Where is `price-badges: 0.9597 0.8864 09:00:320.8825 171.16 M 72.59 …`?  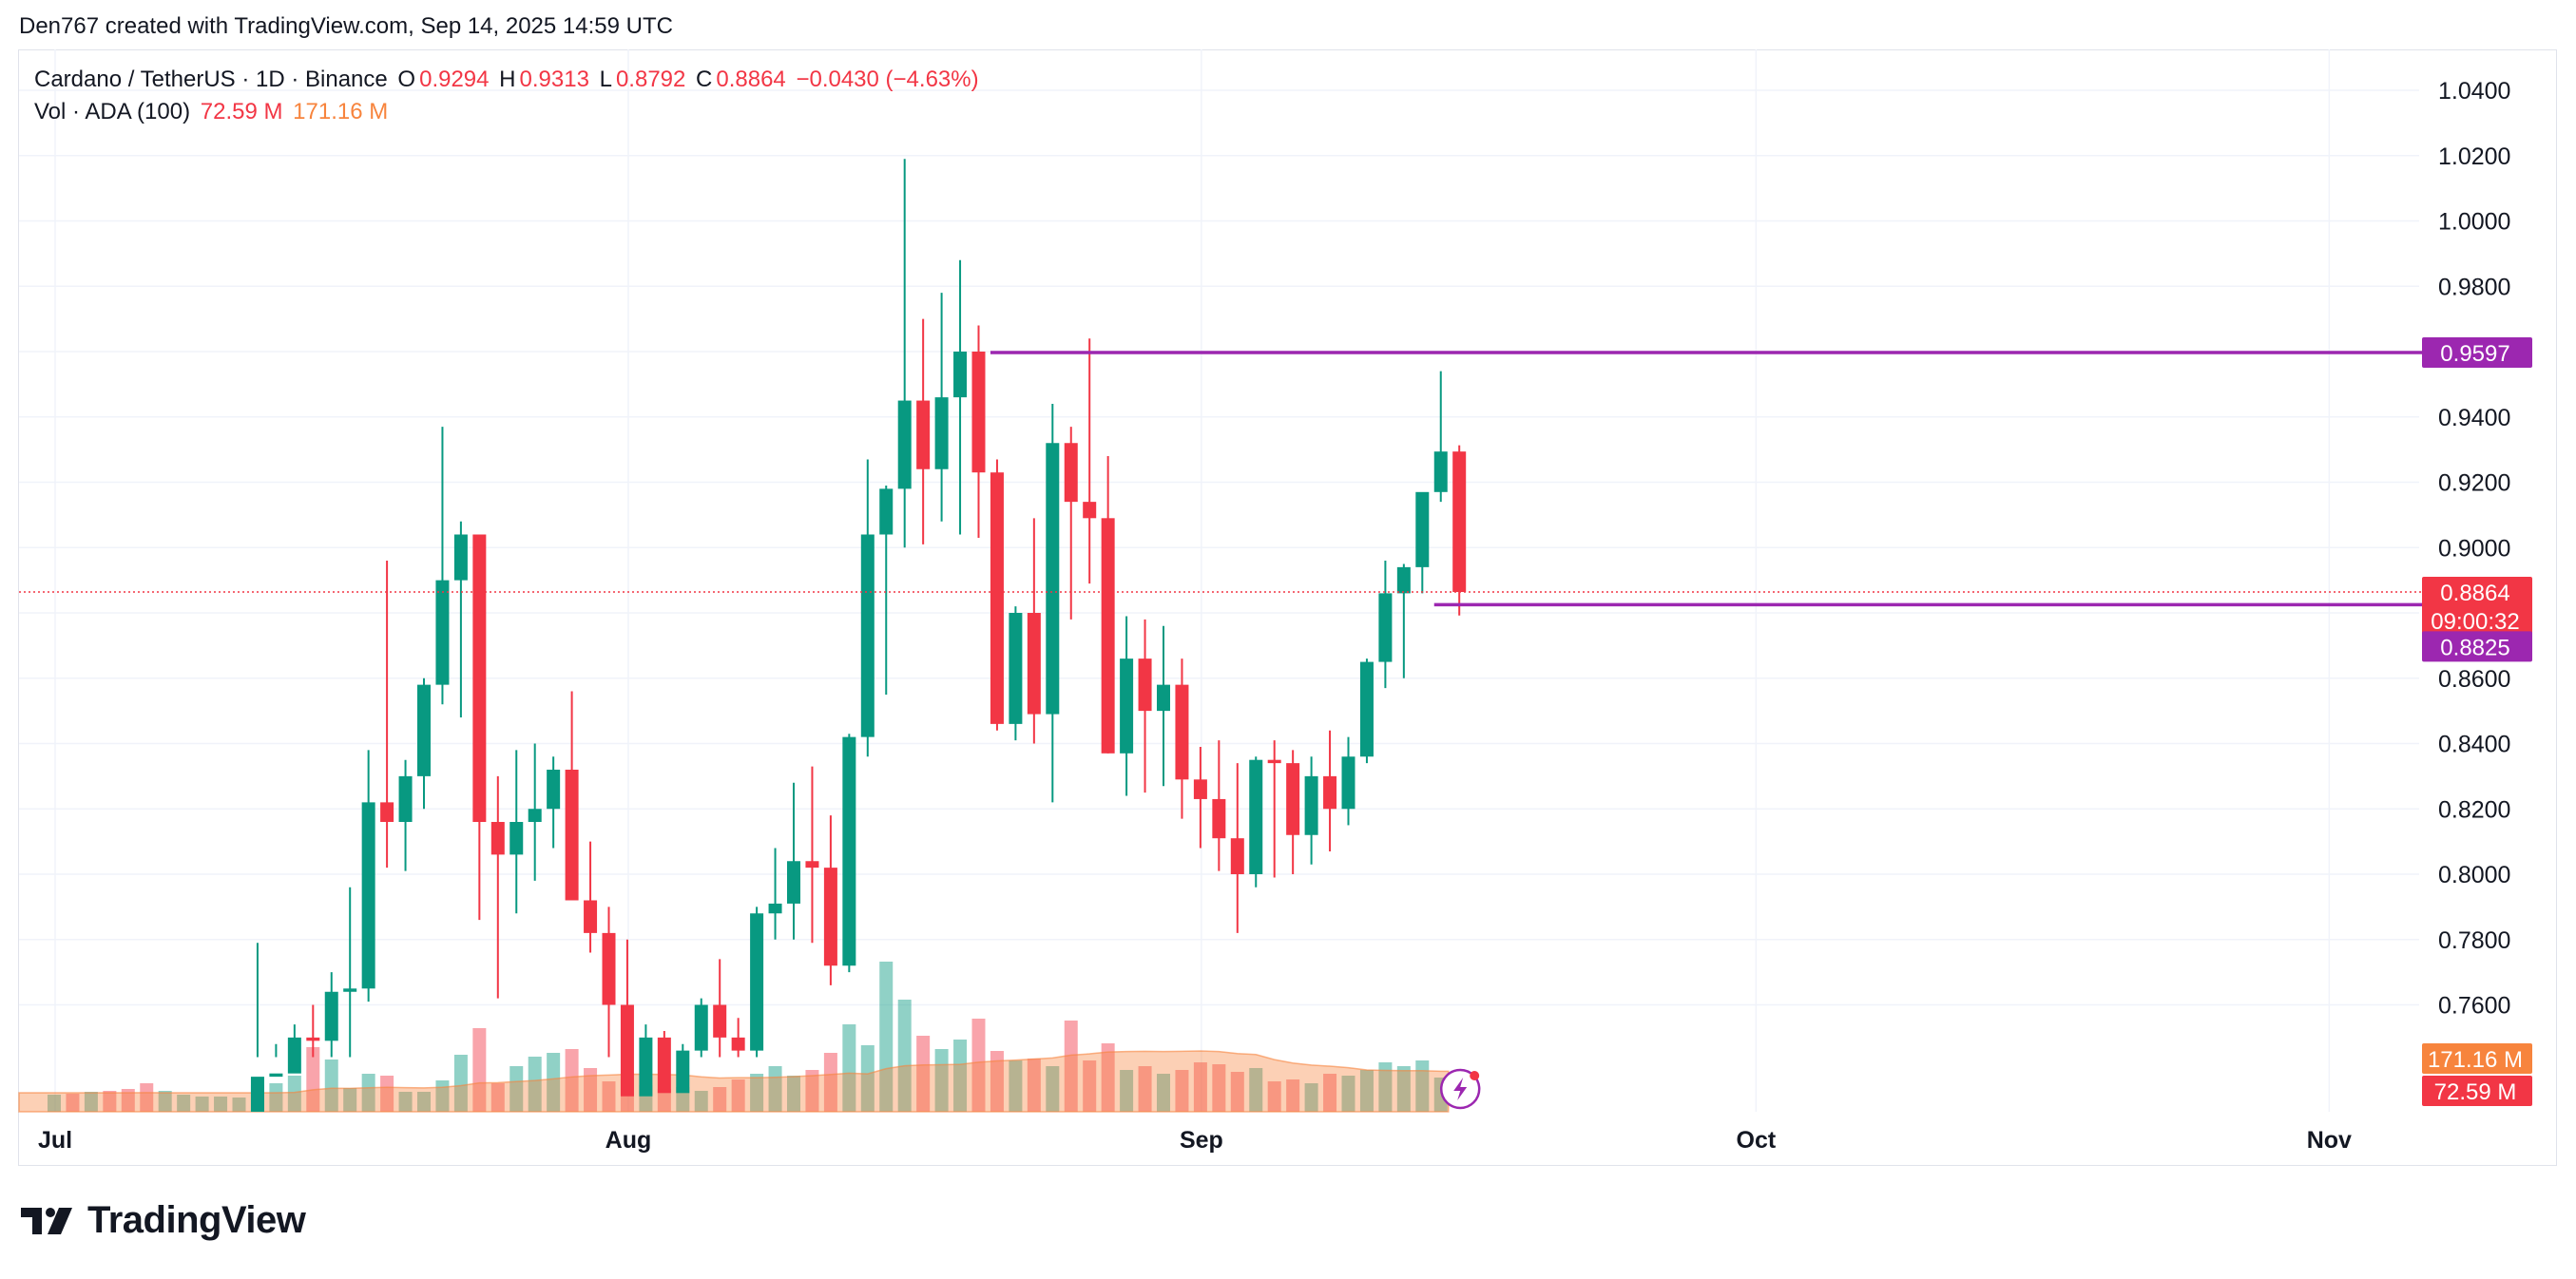 price-badges: 0.9597 0.8864 09:00:320.8825 171.16 M 72.59 … is located at coordinates (2477, 721).